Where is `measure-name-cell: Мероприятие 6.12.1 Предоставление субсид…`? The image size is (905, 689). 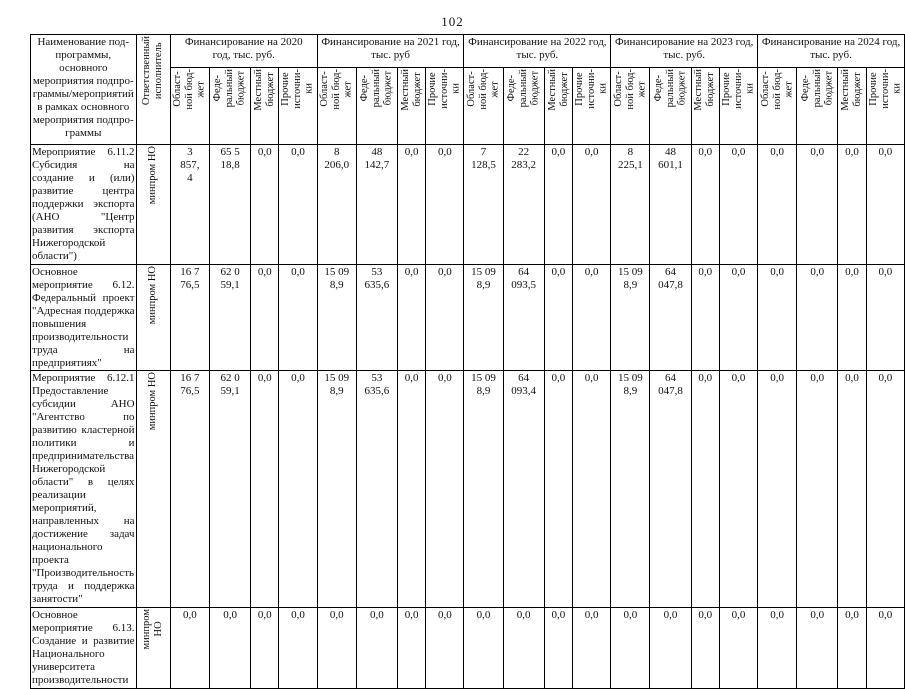 measure-name-cell: Мероприятие 6.12.1 Предоставление субсид… is located at coordinates (83, 489).